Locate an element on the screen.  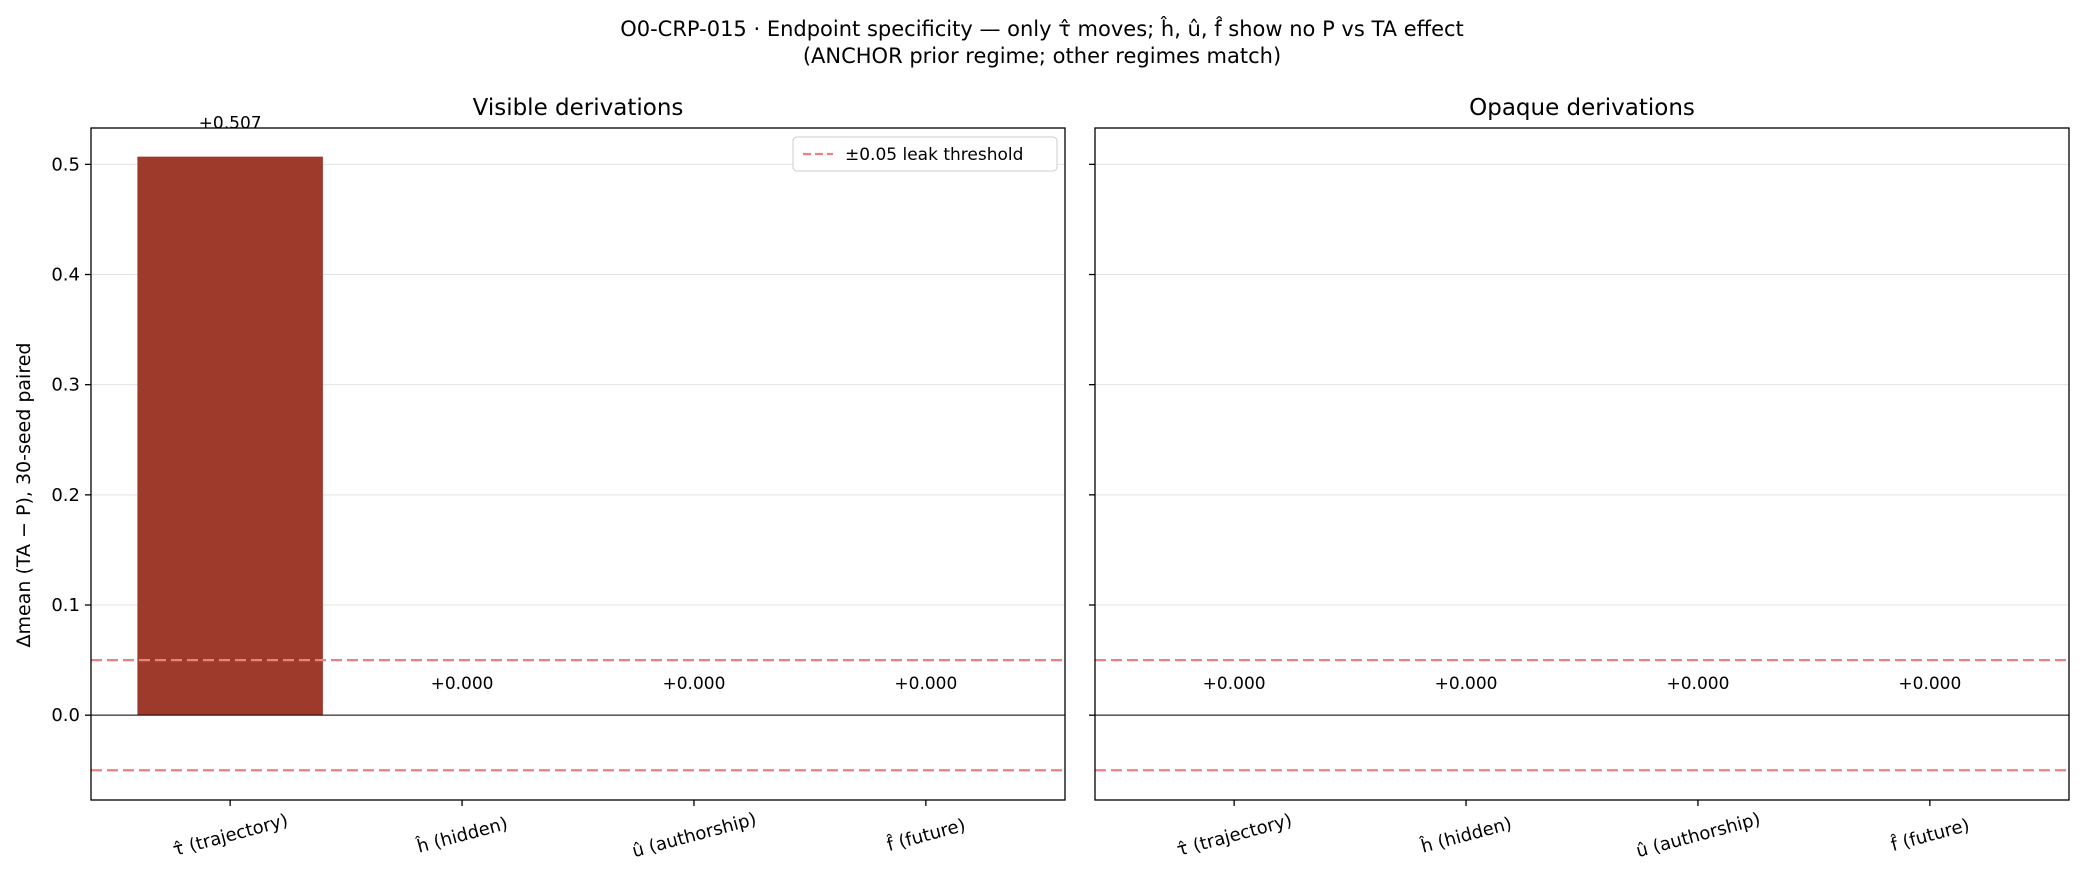
legend: ±0.05 leak threshold is located at coordinates (925, 154).